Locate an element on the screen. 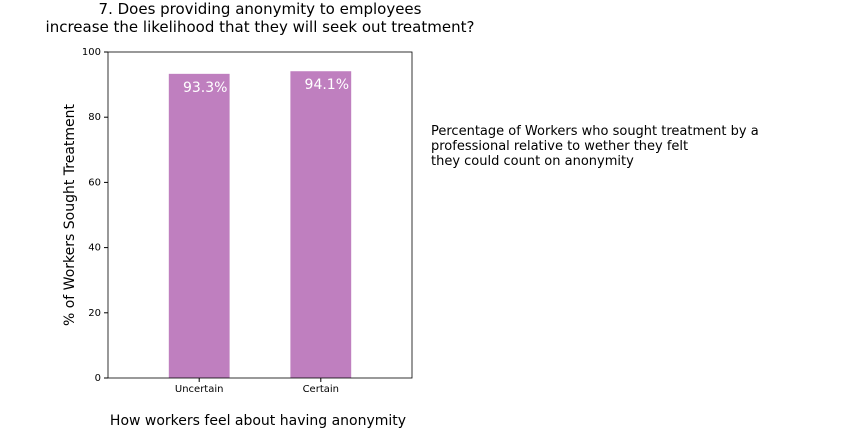 This screenshot has height=432, width=864. value-label: 94.1% is located at coordinates (327, 85).